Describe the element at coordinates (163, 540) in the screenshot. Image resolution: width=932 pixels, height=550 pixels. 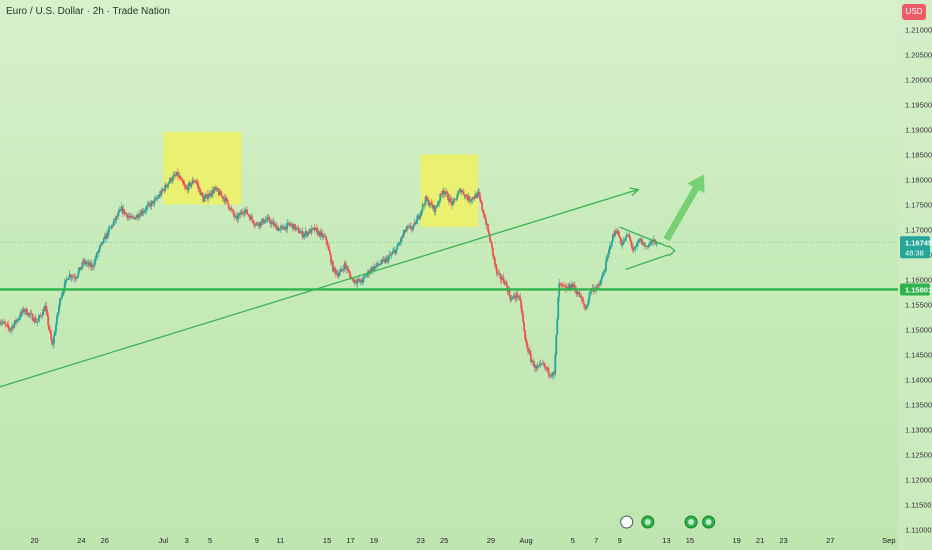
I see `time-tick-label: Jul` at that location.